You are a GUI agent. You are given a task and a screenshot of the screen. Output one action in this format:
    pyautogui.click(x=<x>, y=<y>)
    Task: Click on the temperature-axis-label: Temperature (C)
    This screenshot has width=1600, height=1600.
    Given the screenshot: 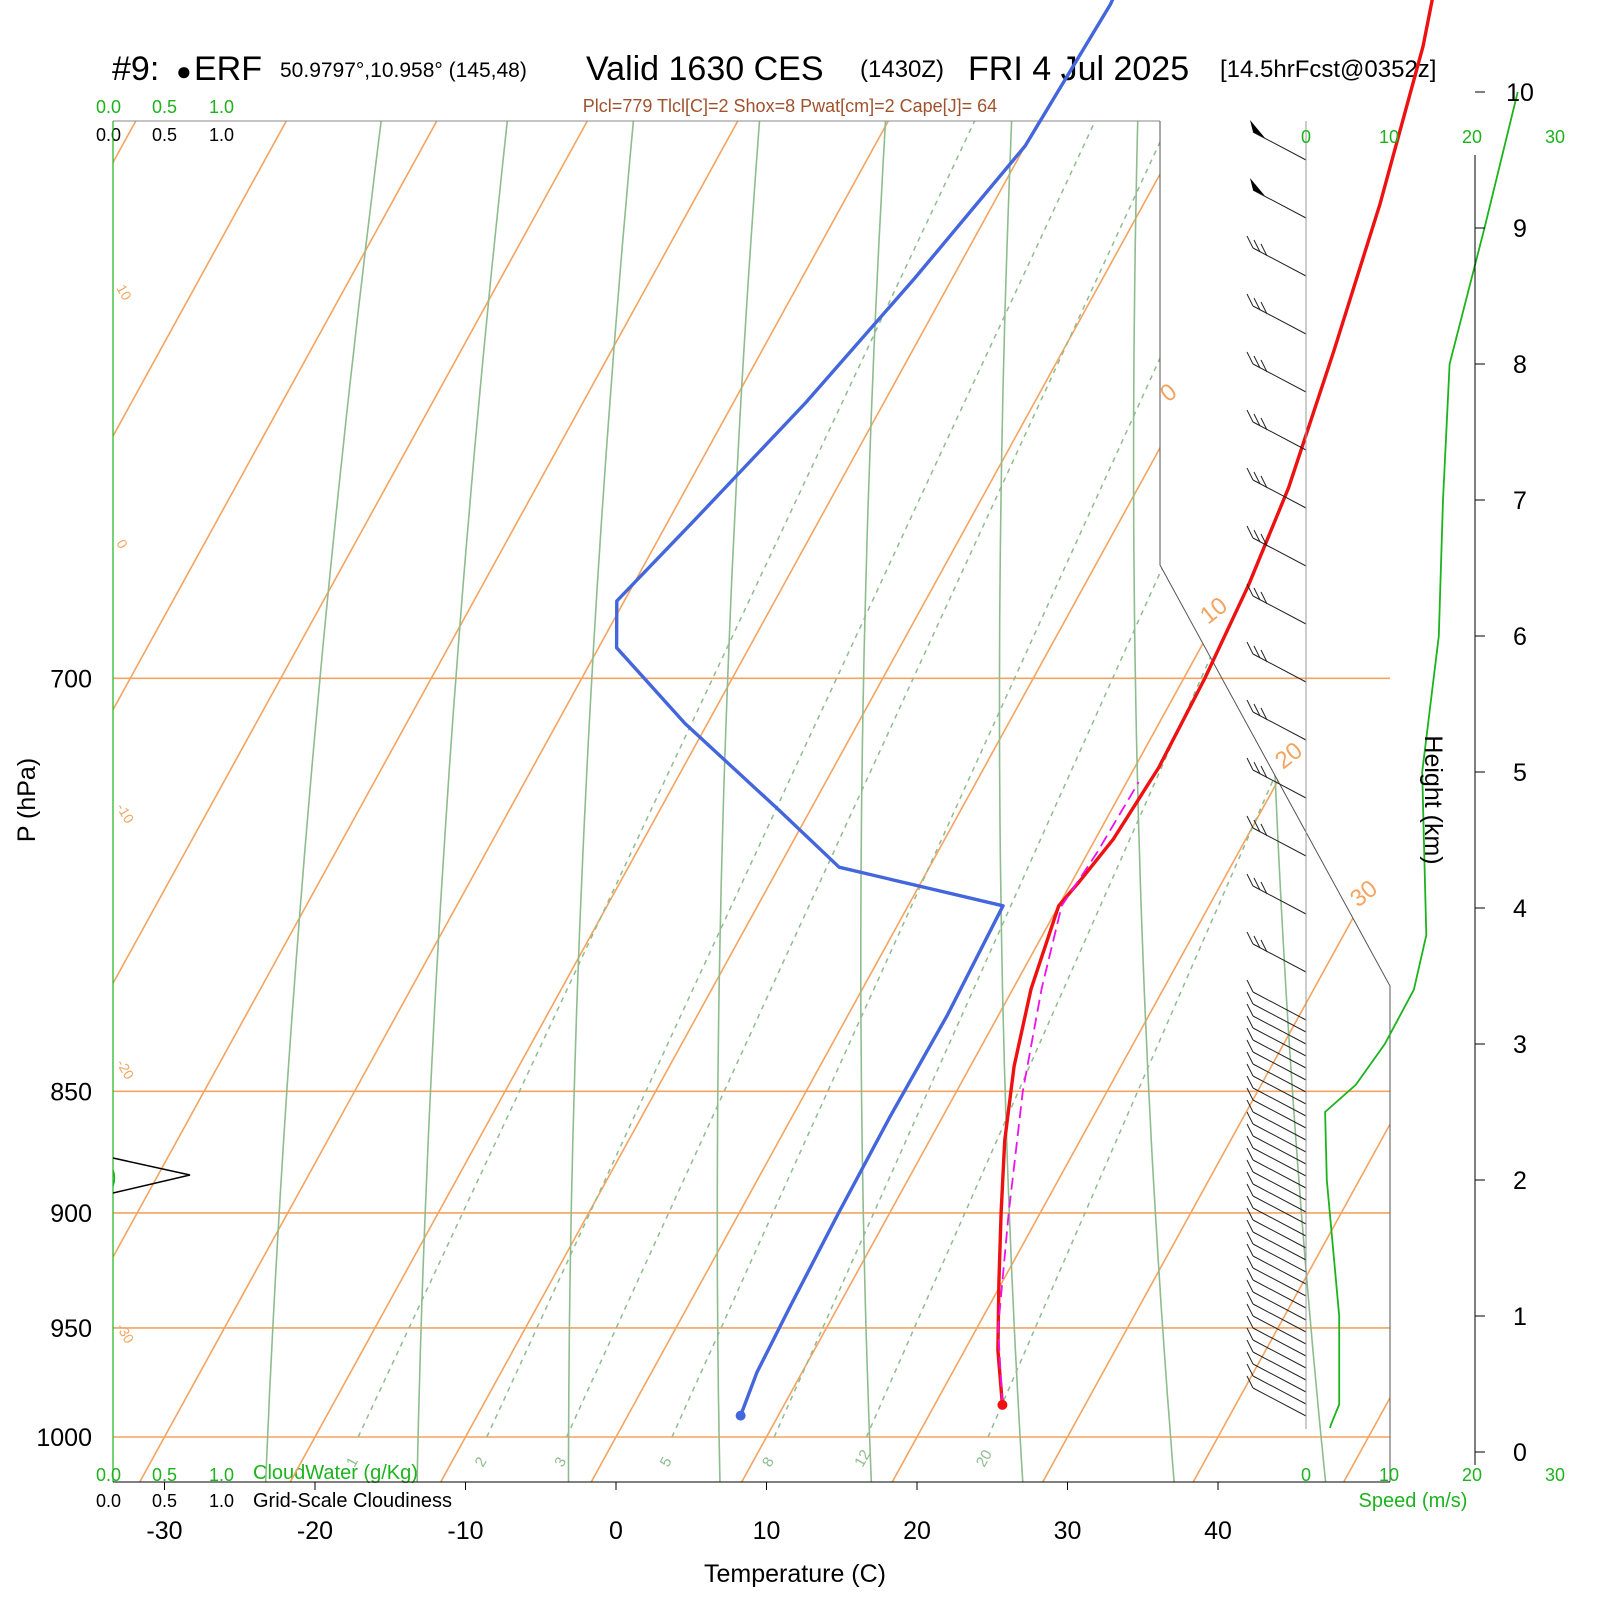 What is the action you would take?
    pyautogui.click(x=795, y=1574)
    